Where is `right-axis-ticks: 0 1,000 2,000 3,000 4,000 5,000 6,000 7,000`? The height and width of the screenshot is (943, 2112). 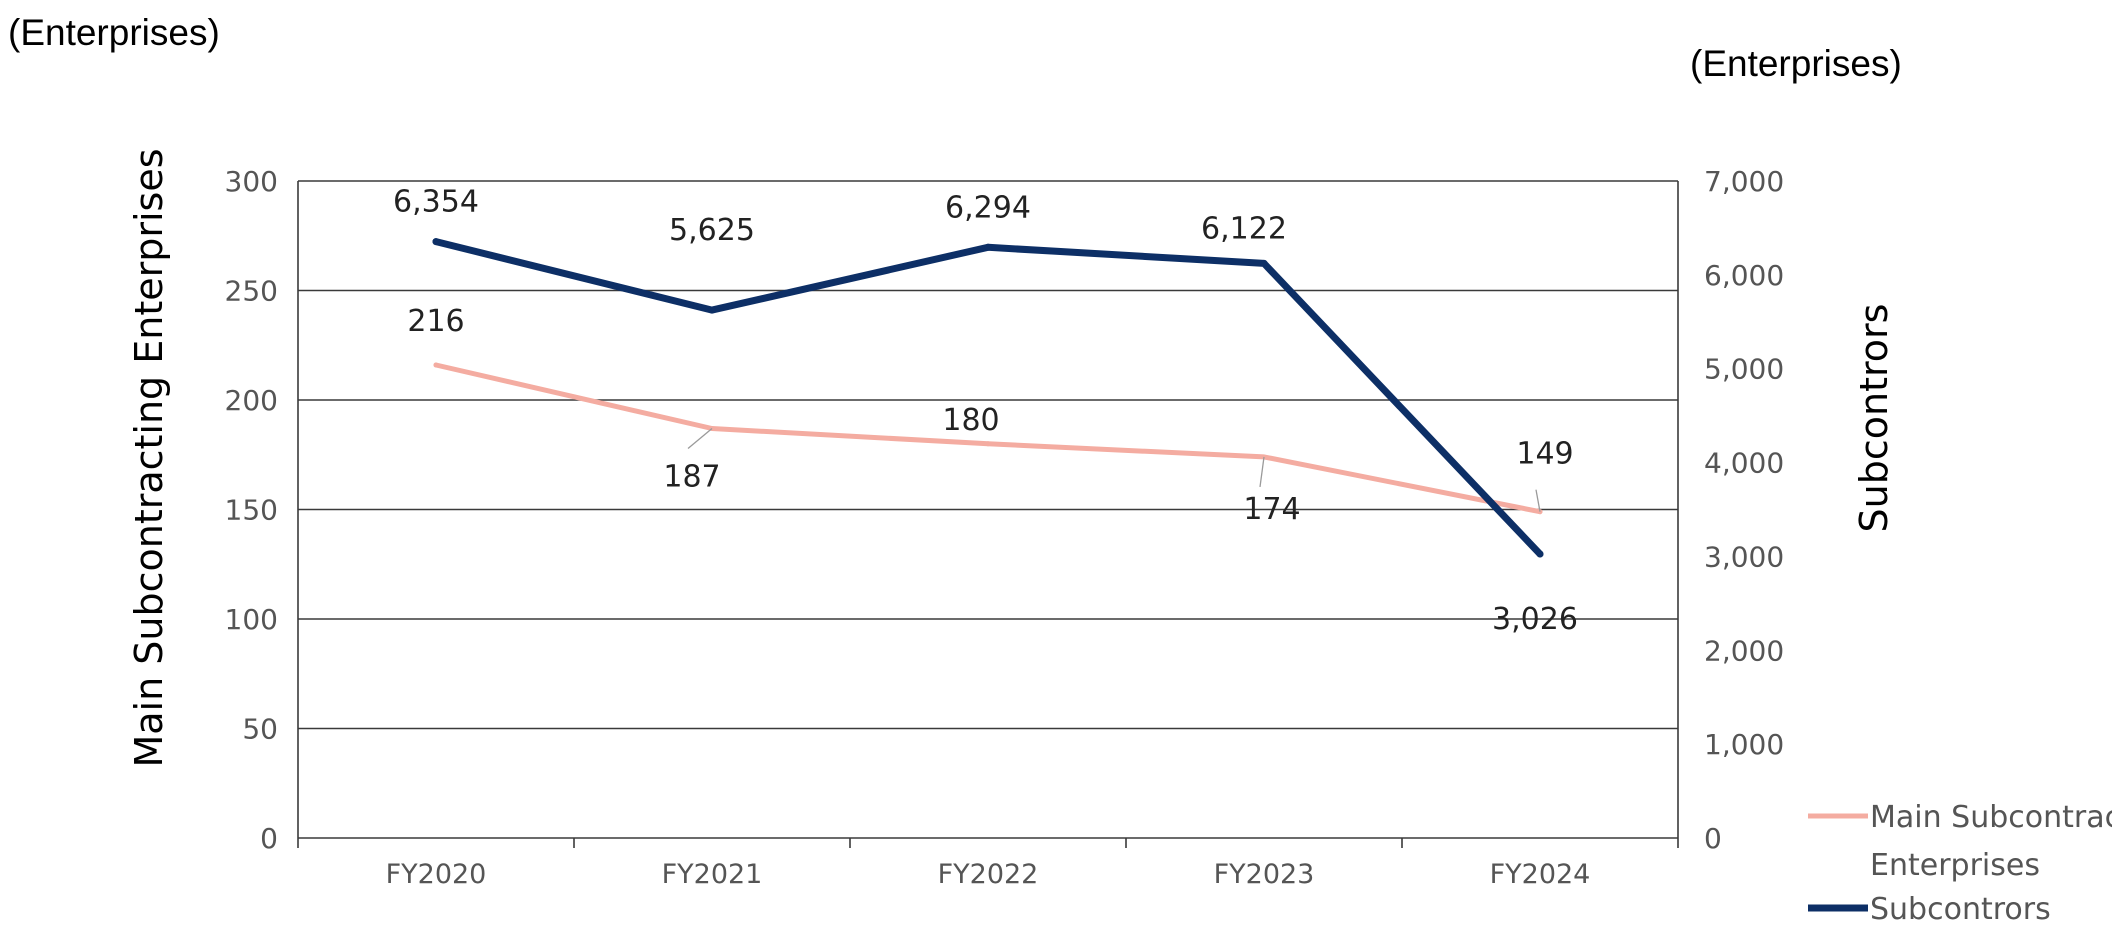
right-axis-ticks: 0 1,000 2,000 3,000 4,000 5,000 6,000 7,000 is located at coordinates (1744, 510).